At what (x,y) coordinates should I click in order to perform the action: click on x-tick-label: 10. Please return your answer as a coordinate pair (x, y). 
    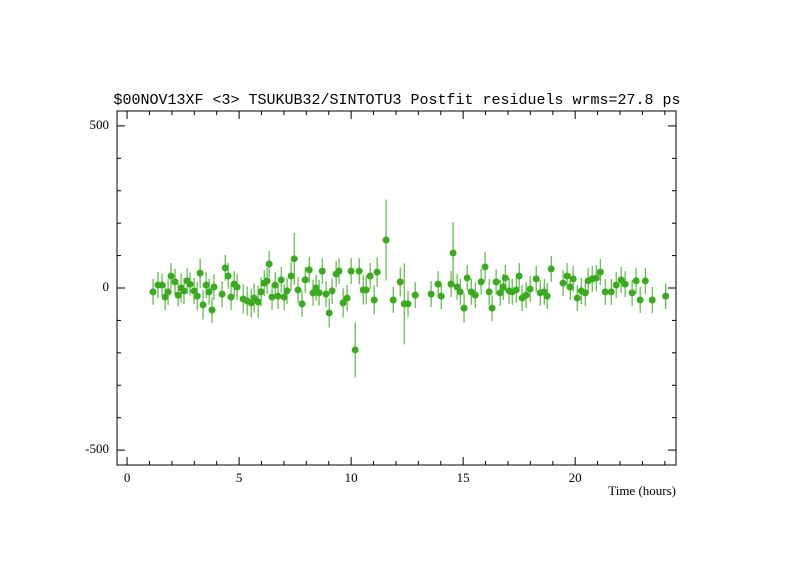
    Looking at the image, I should click on (351, 477).